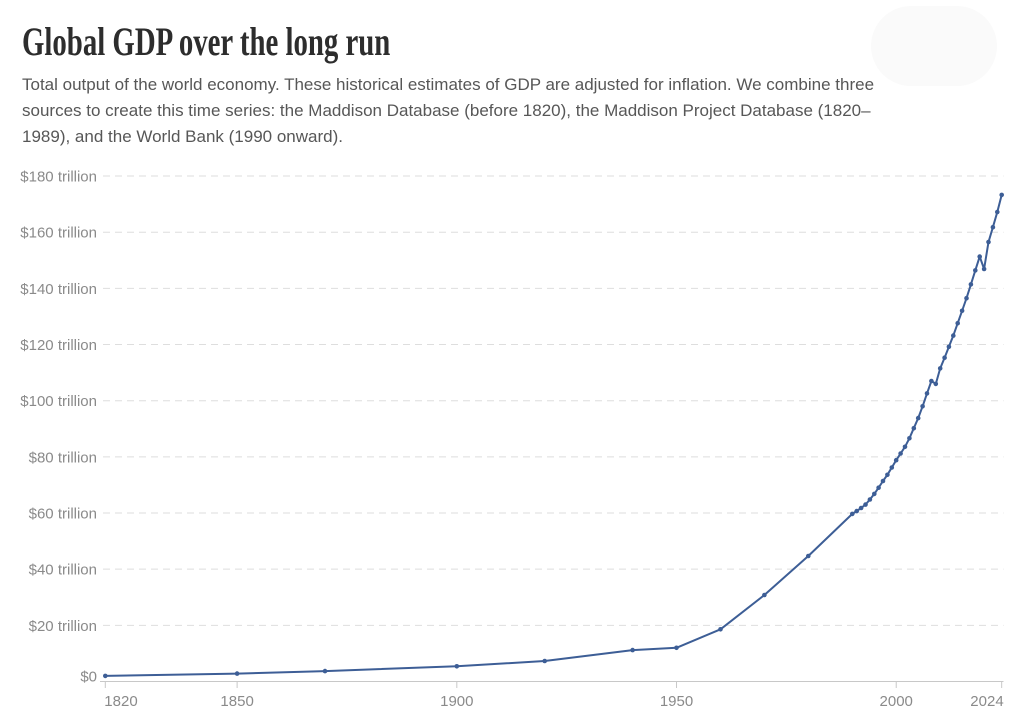  What do you see at coordinates (63, 457) in the screenshot?
I see `y-axis-label: $80 trillion` at bounding box center [63, 457].